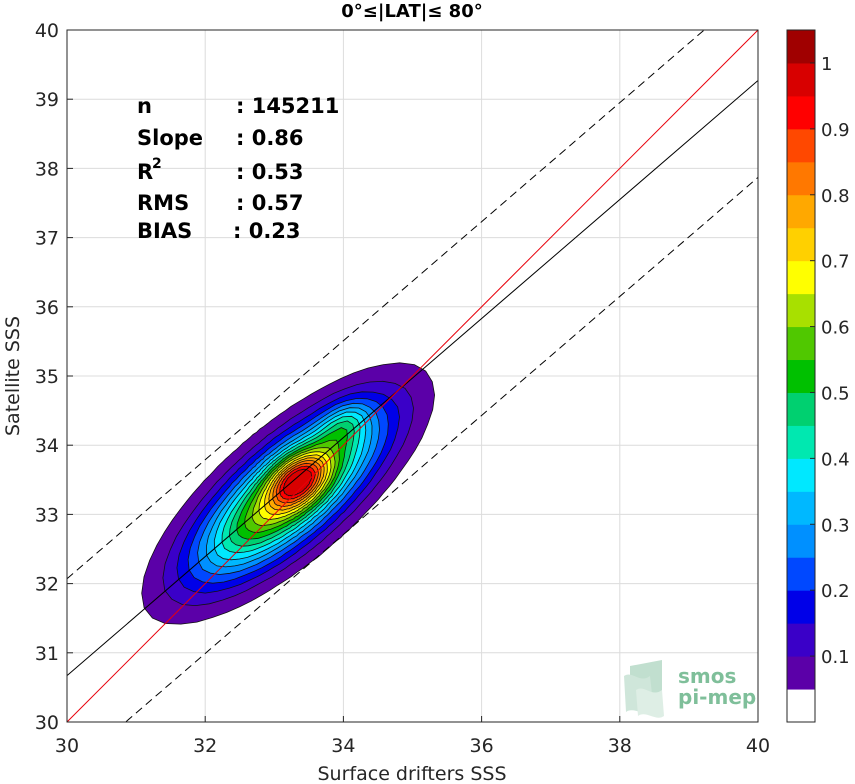 The image size is (855, 784). I want to click on colorbar-frame, so click(801, 376).